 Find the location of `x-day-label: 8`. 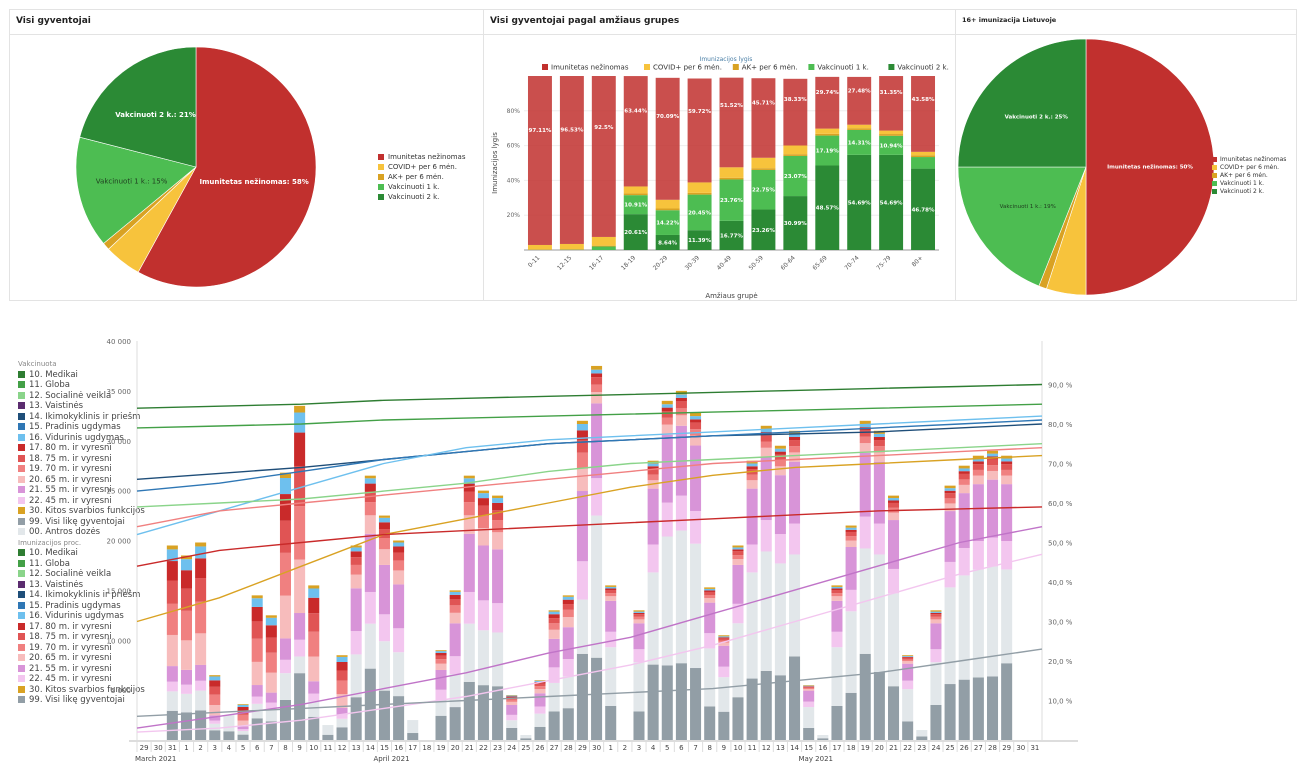

x-day-label: 8 is located at coordinates (709, 748).